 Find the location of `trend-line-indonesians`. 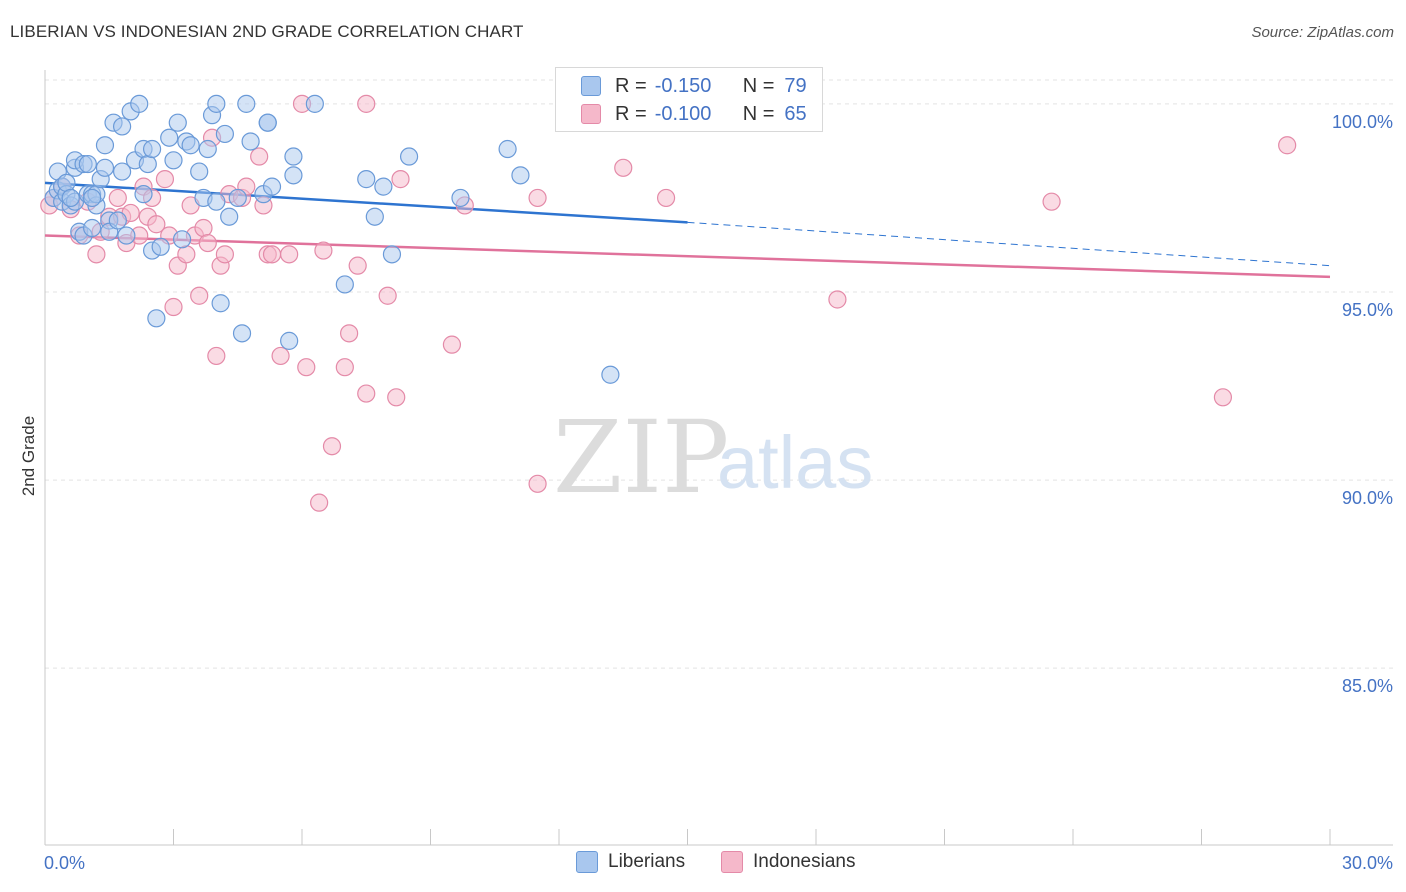

trend-line-indonesians is located at coordinates (687, 256).